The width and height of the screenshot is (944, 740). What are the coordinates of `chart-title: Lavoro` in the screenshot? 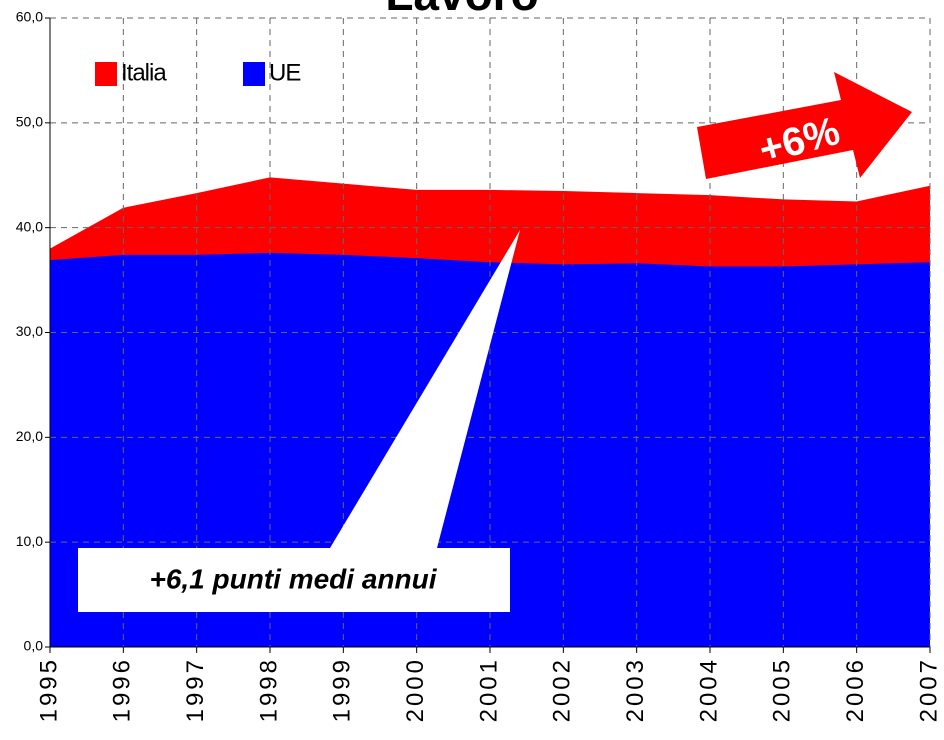 It's located at (461, 10).